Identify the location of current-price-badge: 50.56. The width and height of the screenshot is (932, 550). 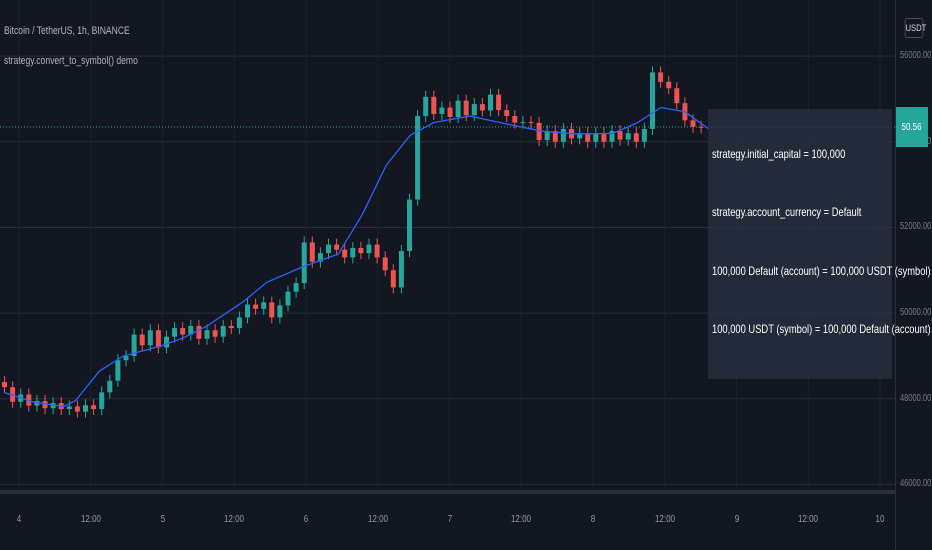
(912, 127).